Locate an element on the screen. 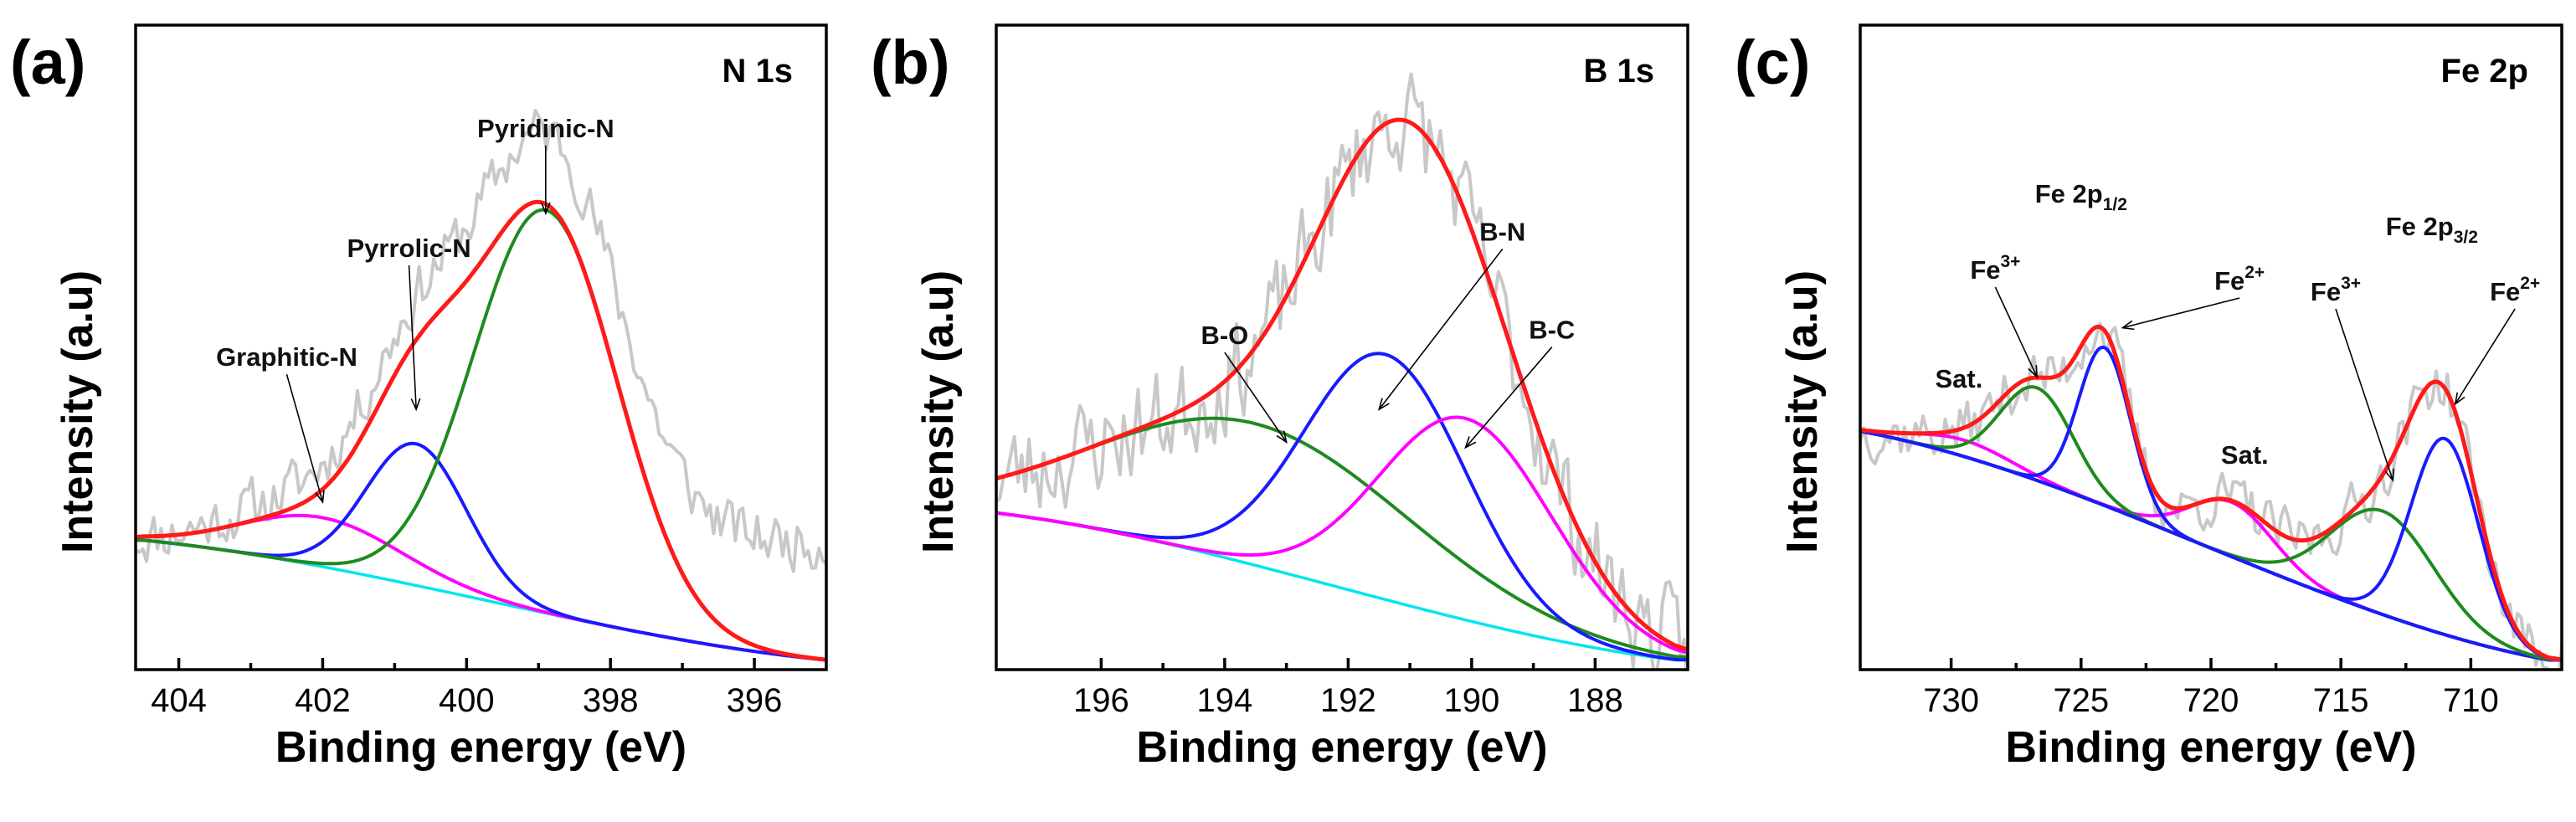 The width and height of the screenshot is (2576, 822). x-tick-label: 730 is located at coordinates (1951, 700).